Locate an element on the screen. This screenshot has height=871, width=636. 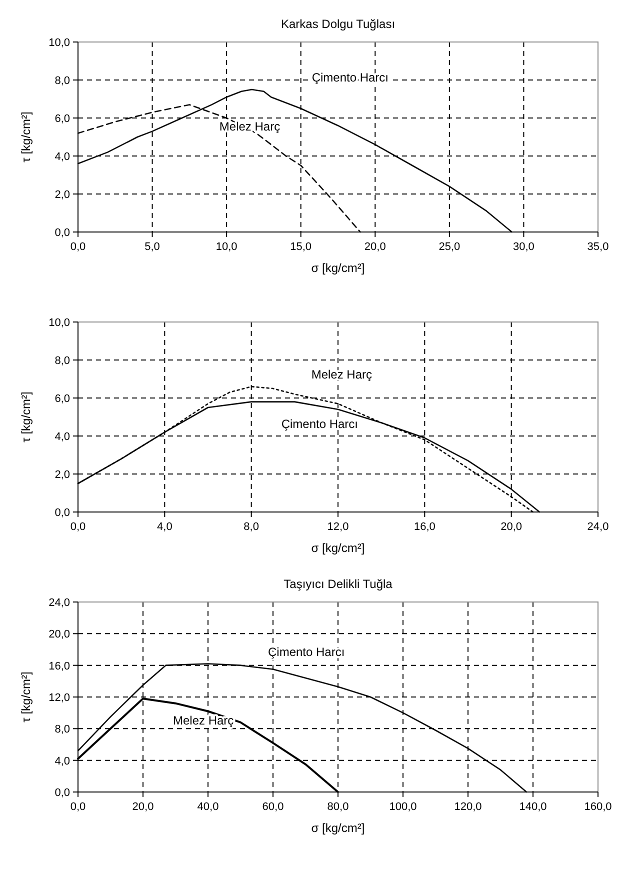
x-tick-label: 8,0 is located at coordinates (251, 527).